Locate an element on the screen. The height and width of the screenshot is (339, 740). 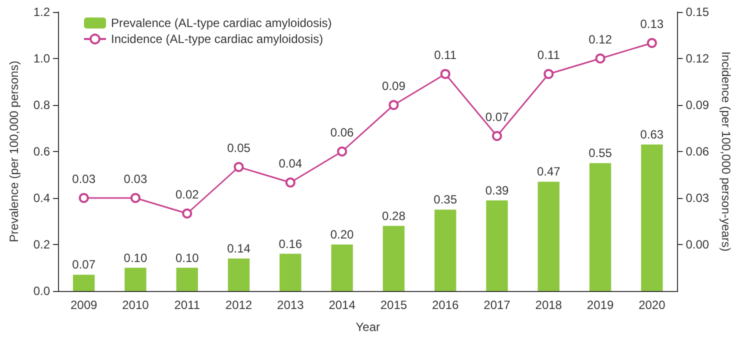
data-label: 0.02 is located at coordinates (187, 195).